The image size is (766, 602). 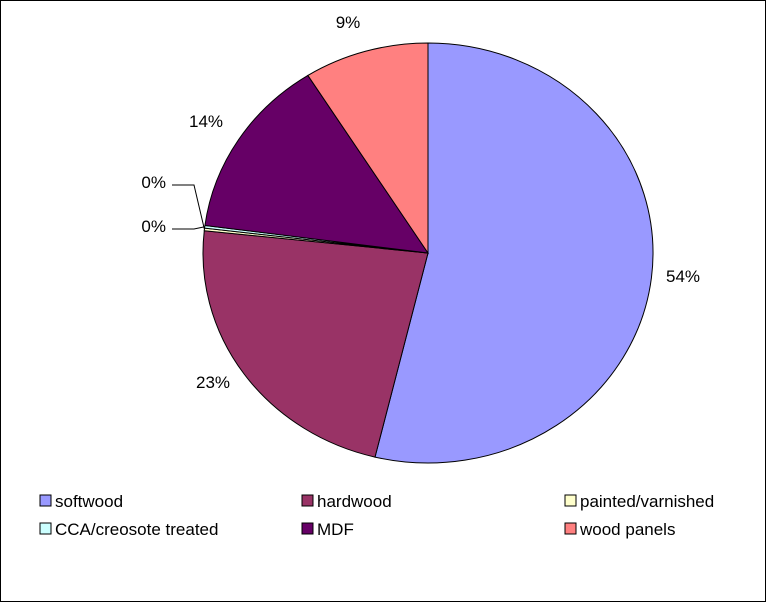 I want to click on pie-slice-mdf, so click(x=317, y=164).